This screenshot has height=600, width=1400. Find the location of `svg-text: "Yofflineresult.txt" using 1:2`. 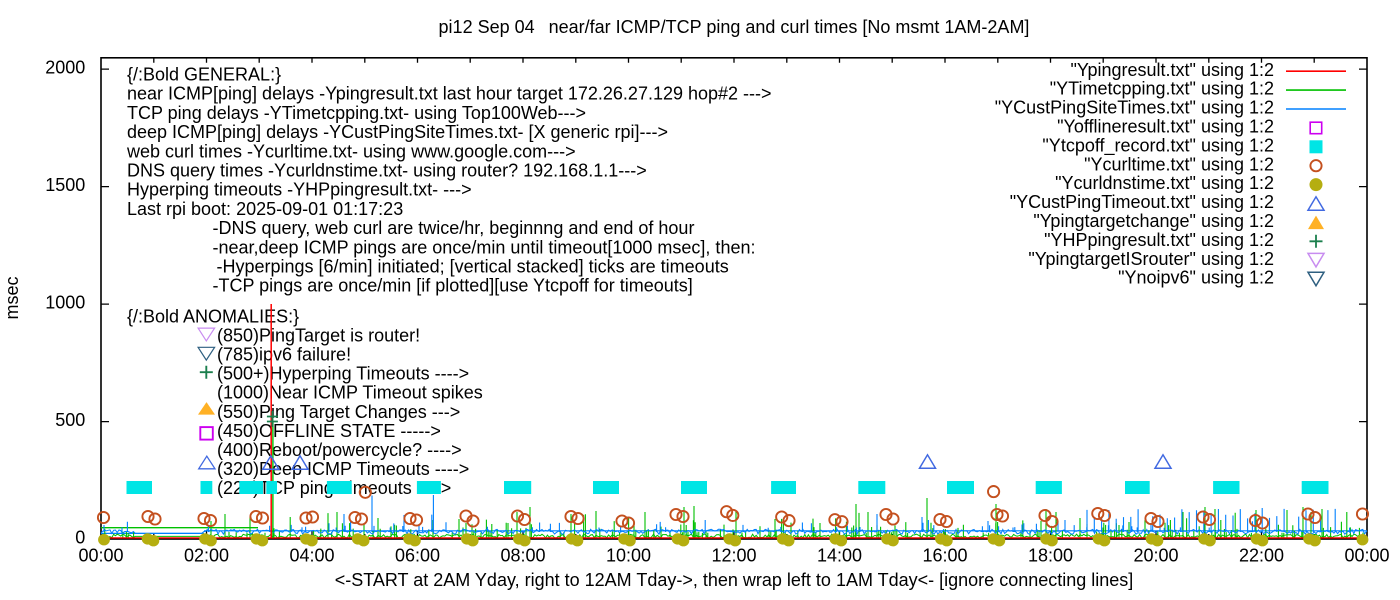

svg-text: "Yofflineresult.txt" using 1:2 is located at coordinates (1165, 127).